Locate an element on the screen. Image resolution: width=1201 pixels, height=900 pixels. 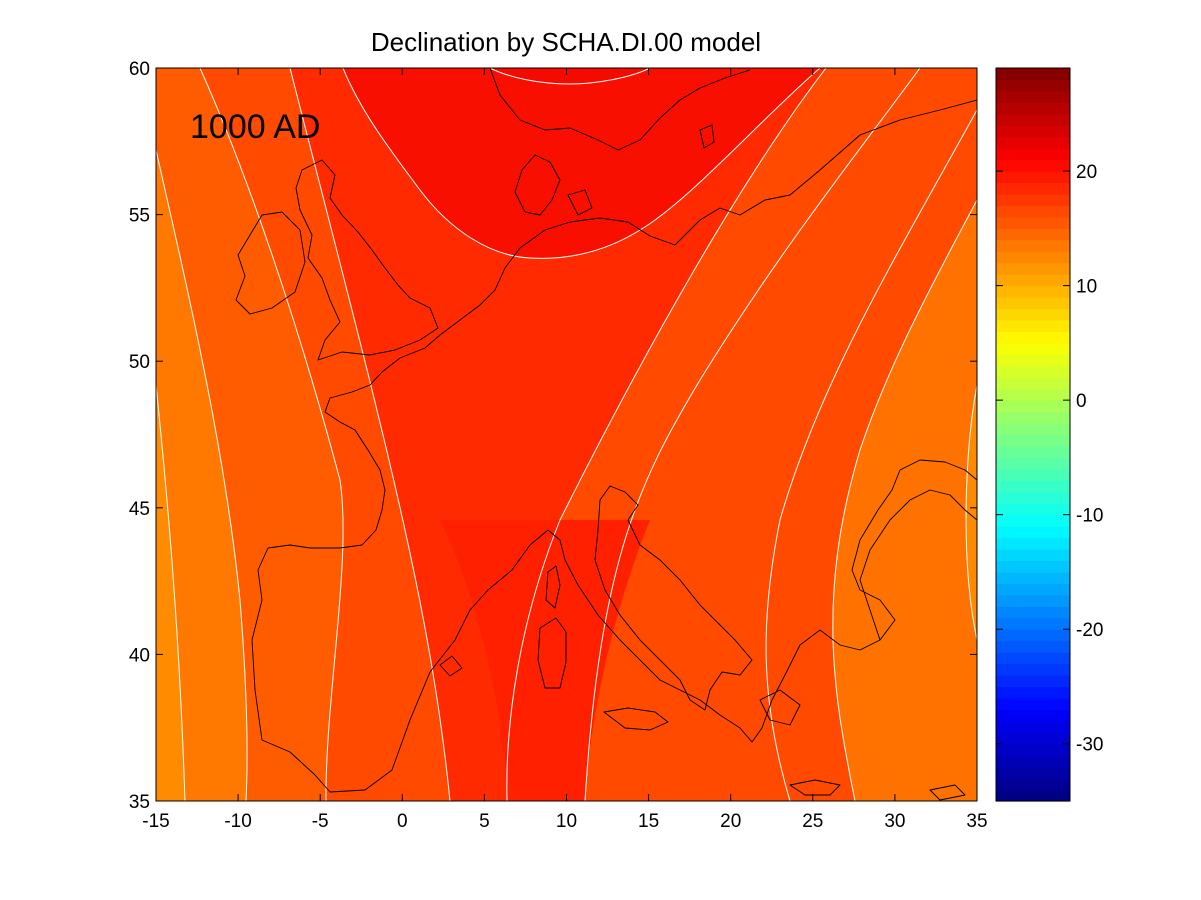
colorbar-tick-marks is located at coordinates (1033, 457).